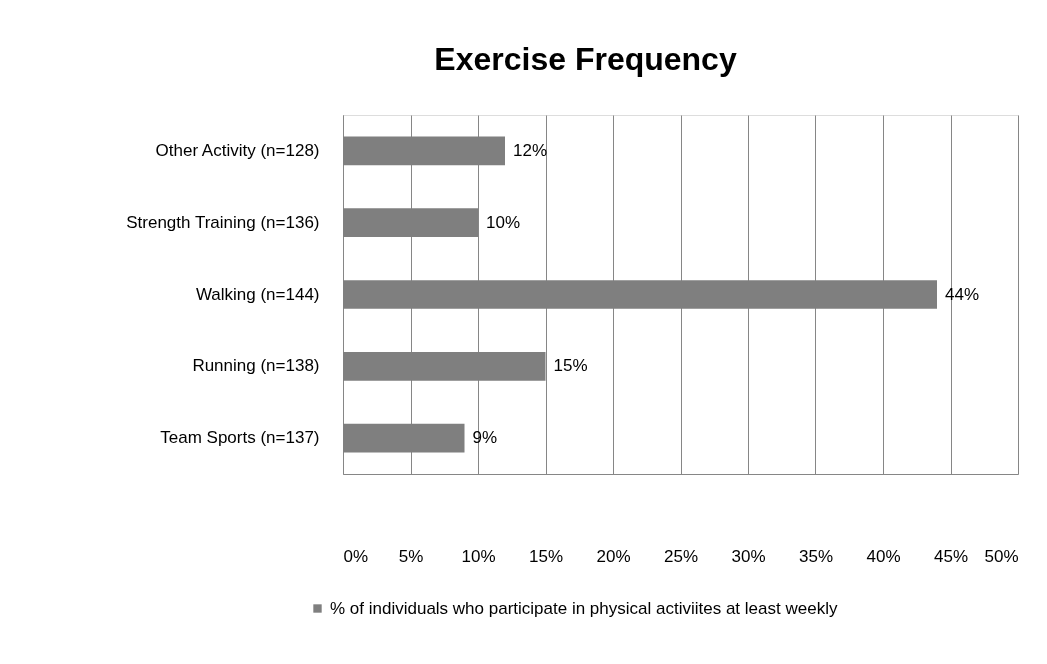 This screenshot has width=1047, height=664. I want to click on x-tick-label: 10%, so click(478, 556).